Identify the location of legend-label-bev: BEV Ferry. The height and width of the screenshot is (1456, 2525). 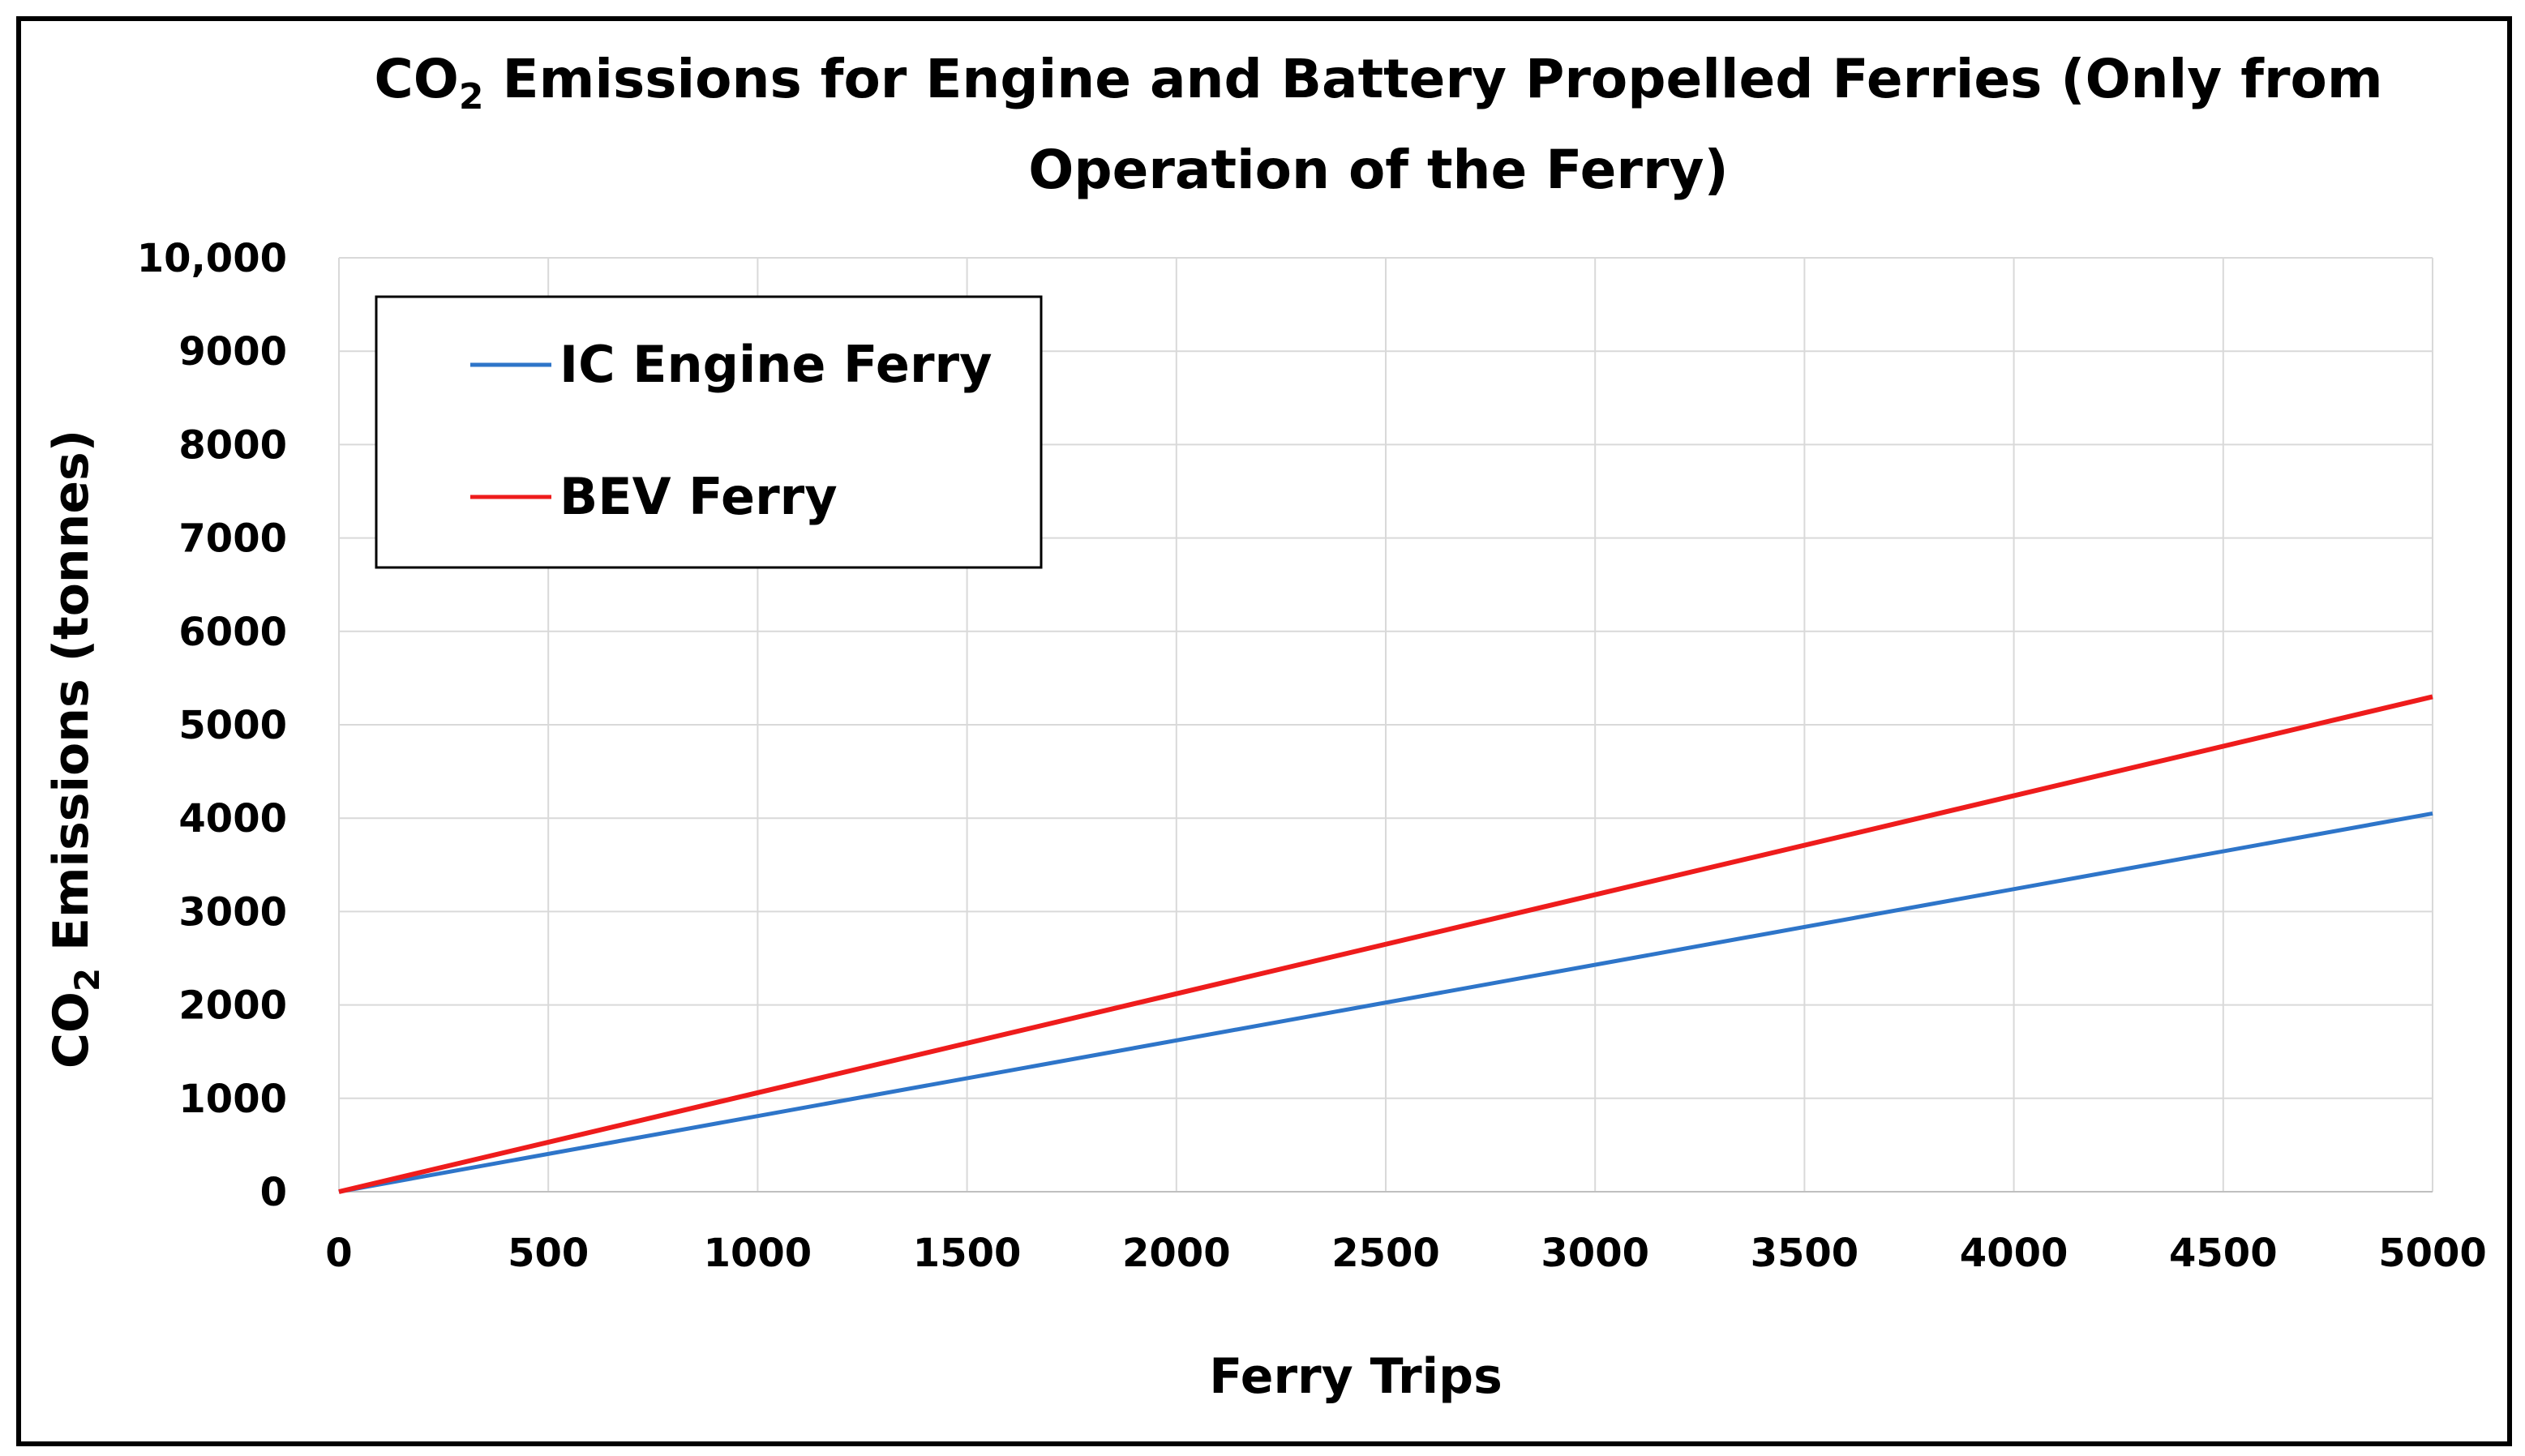
(698, 497).